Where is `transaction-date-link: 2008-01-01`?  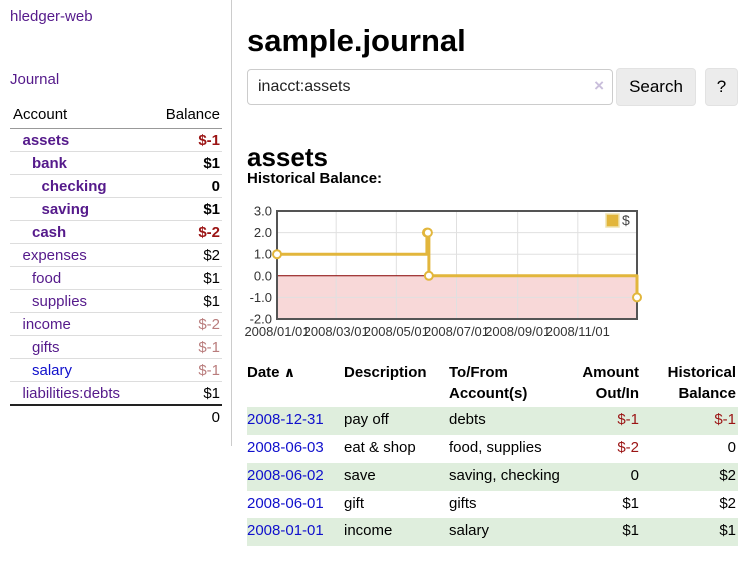 transaction-date-link: 2008-01-01 is located at coordinates (285, 531).